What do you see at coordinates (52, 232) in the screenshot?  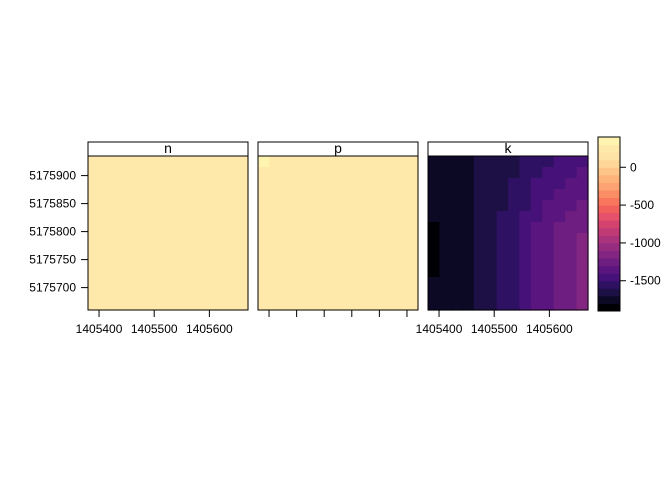 I see `y-tick-label: 5175800` at bounding box center [52, 232].